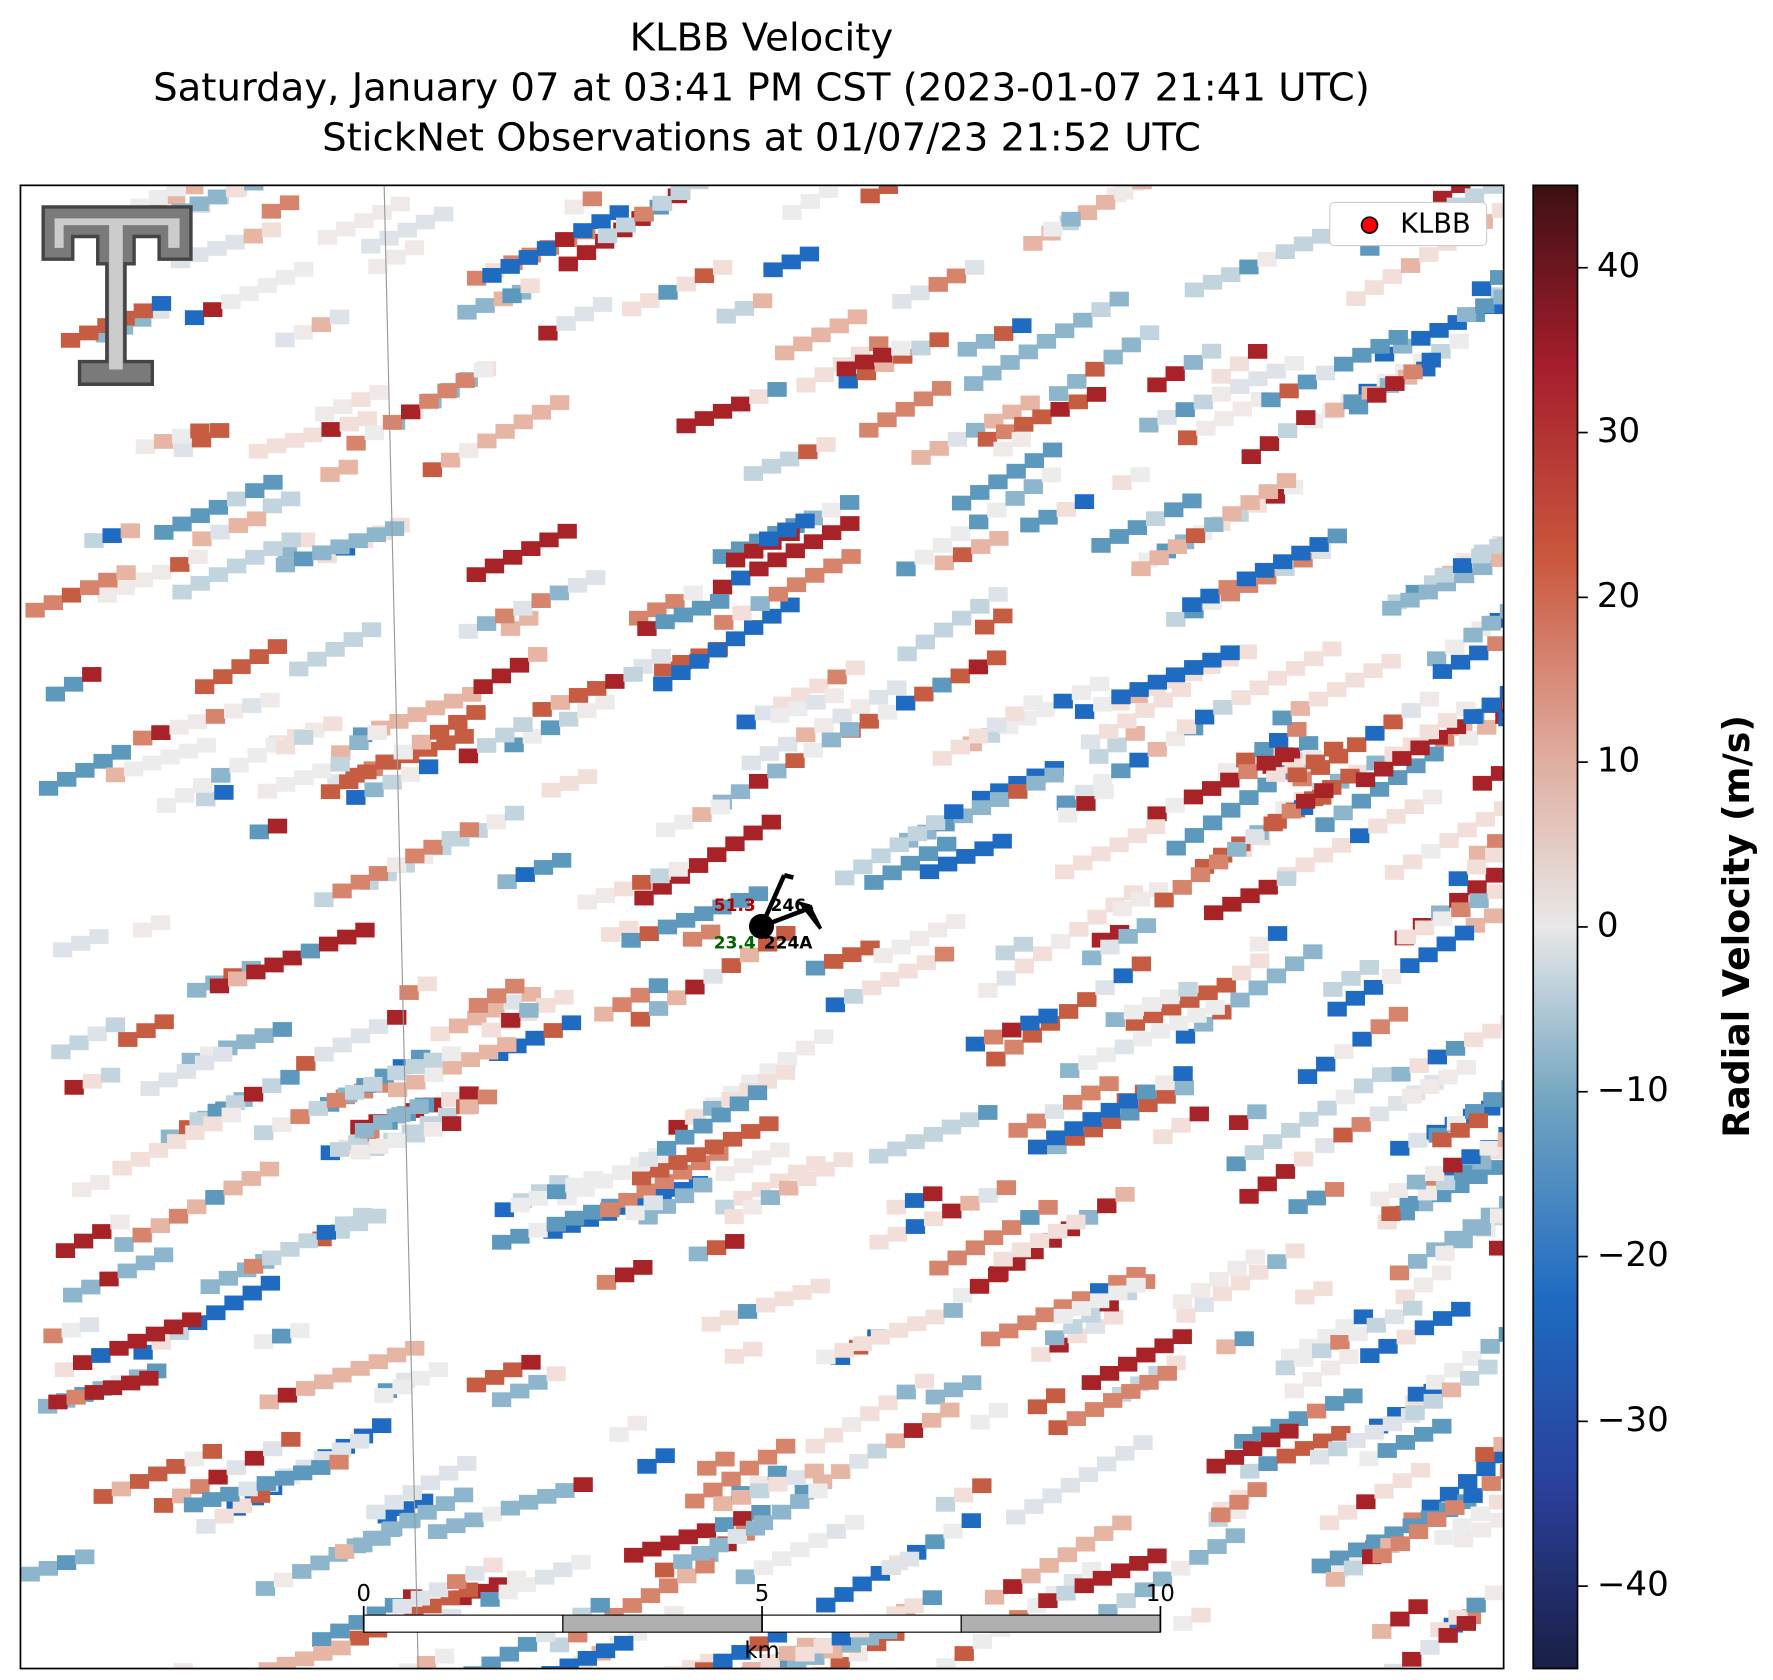  What do you see at coordinates (735, 943) in the screenshot?
I see `dewpoint: 23.4` at bounding box center [735, 943].